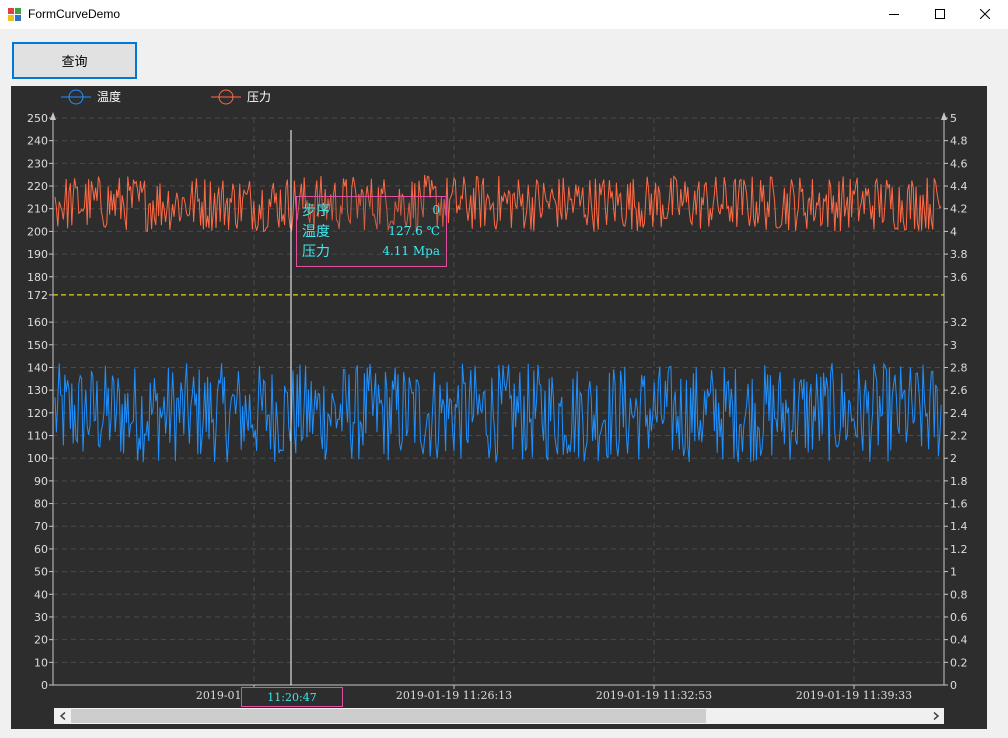 This screenshot has height=738, width=1008. I want to click on series-pressure, so click(498, 203).